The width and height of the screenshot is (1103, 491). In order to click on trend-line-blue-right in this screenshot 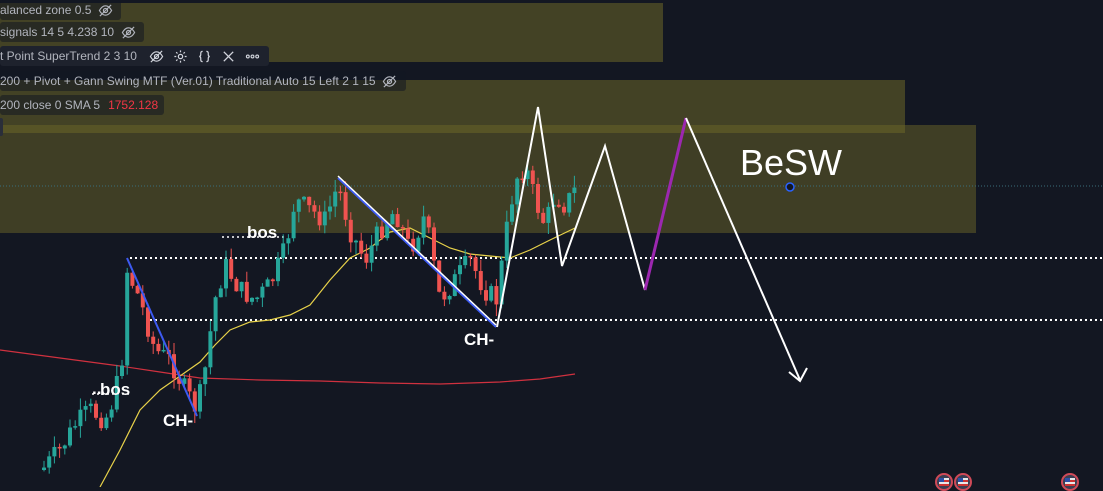, I will do `click(417, 252)`.